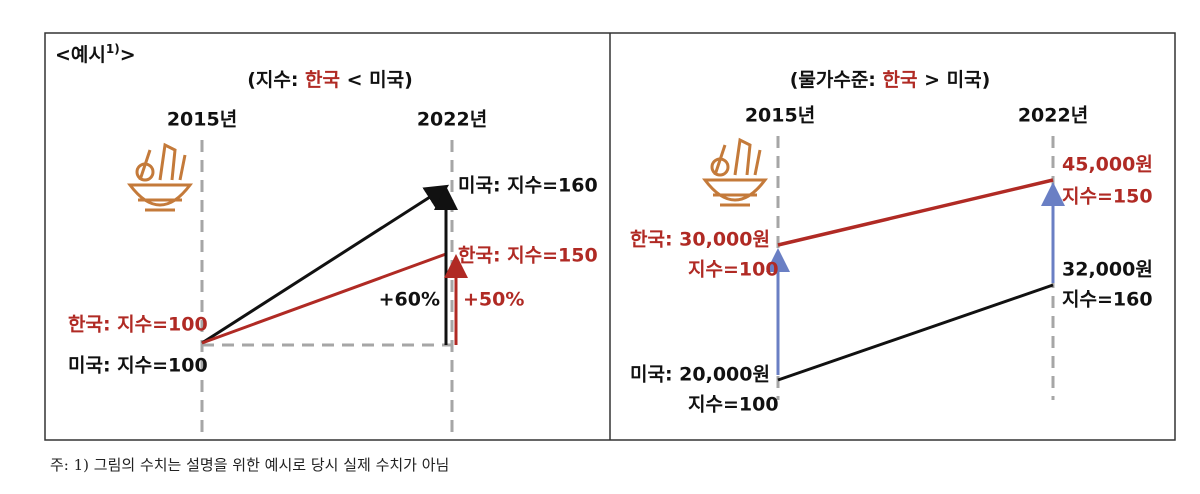  What do you see at coordinates (700, 375) in the screenshot?
I see `us-start-price: 미국: 20,000원` at bounding box center [700, 375].